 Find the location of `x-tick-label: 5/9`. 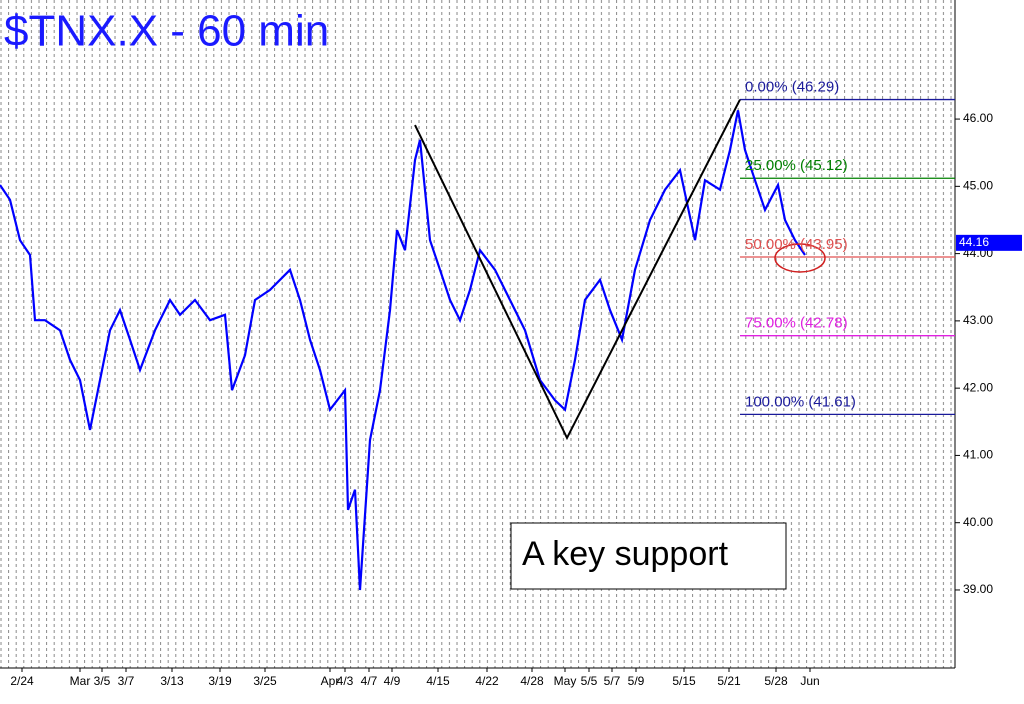

x-tick-label: 5/9 is located at coordinates (636, 681).